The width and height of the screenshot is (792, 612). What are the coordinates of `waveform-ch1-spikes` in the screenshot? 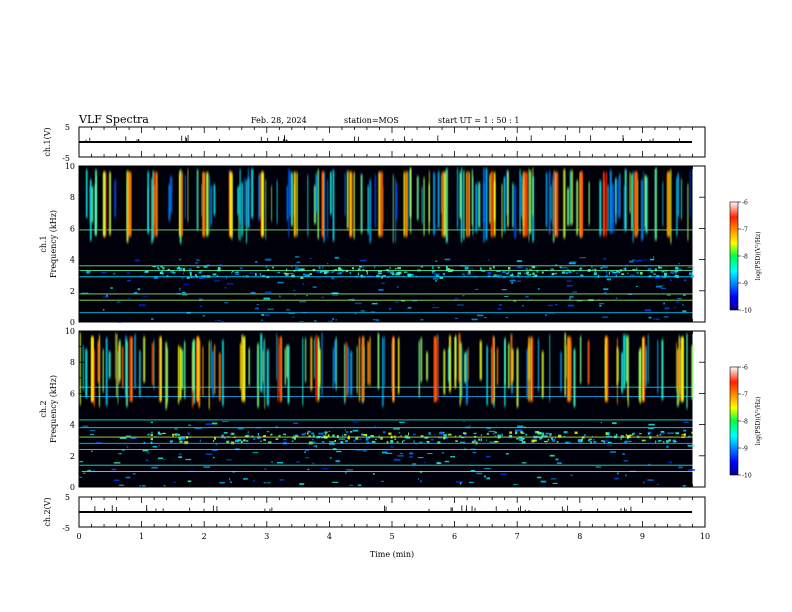 It's located at (383, 139).